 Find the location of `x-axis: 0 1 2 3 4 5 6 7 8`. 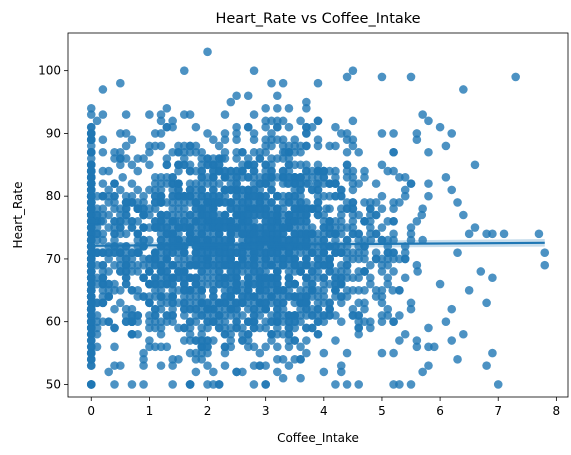

x-axis: 0 1 2 3 4 5 6 7 8 is located at coordinates (323, 407).